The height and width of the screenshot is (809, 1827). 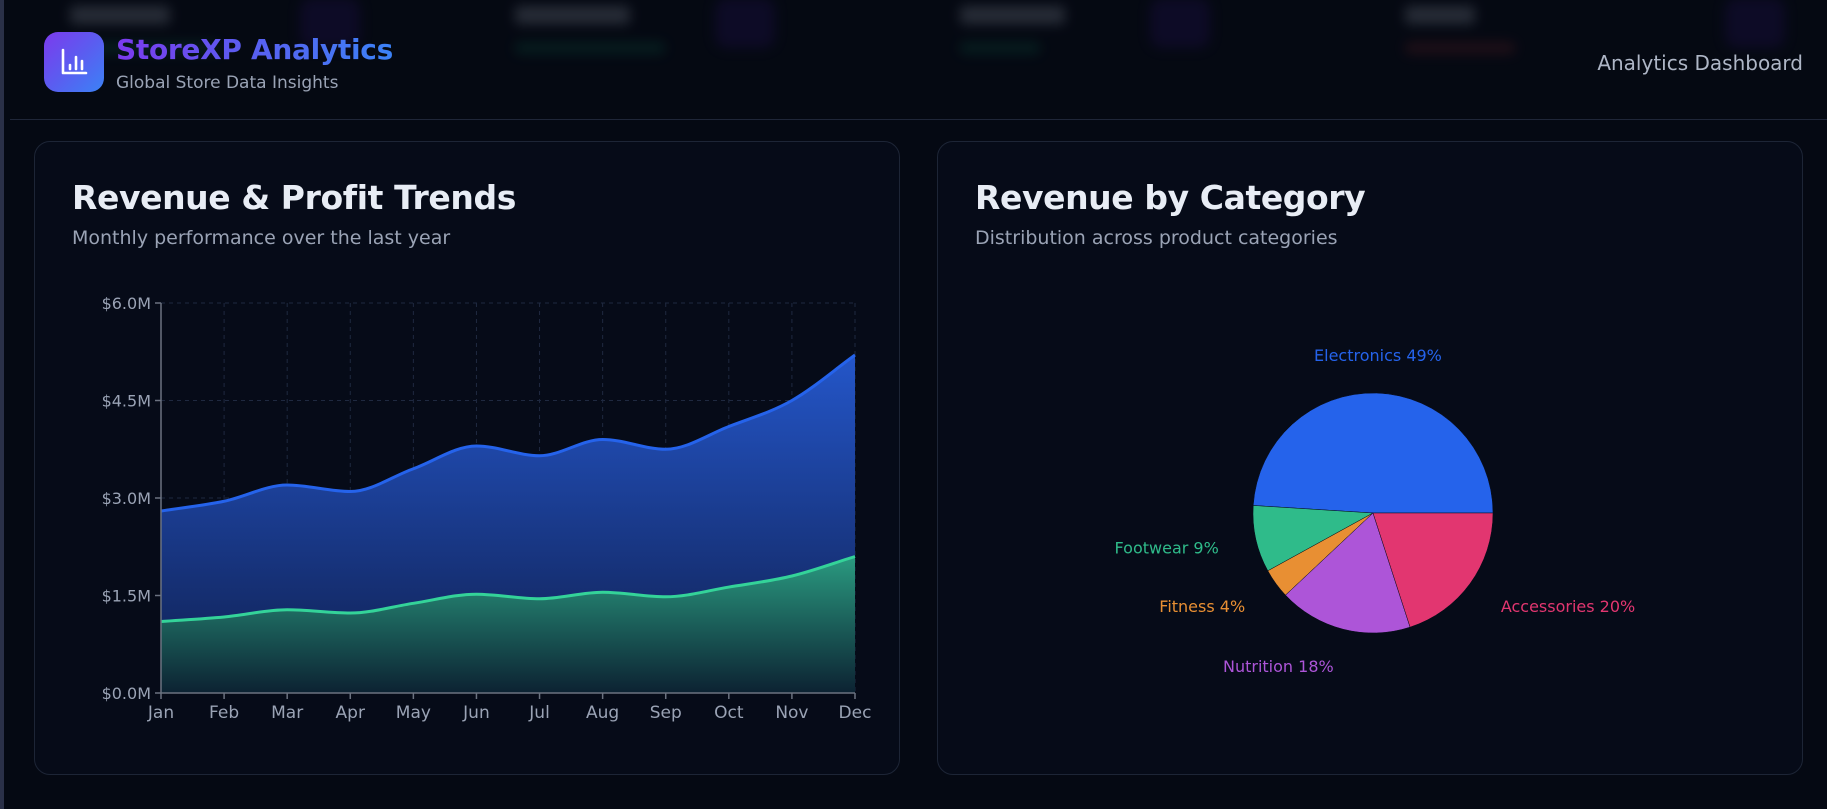 I want to click on card-subtitle: Monthly performance over the last year, so click(x=261, y=238).